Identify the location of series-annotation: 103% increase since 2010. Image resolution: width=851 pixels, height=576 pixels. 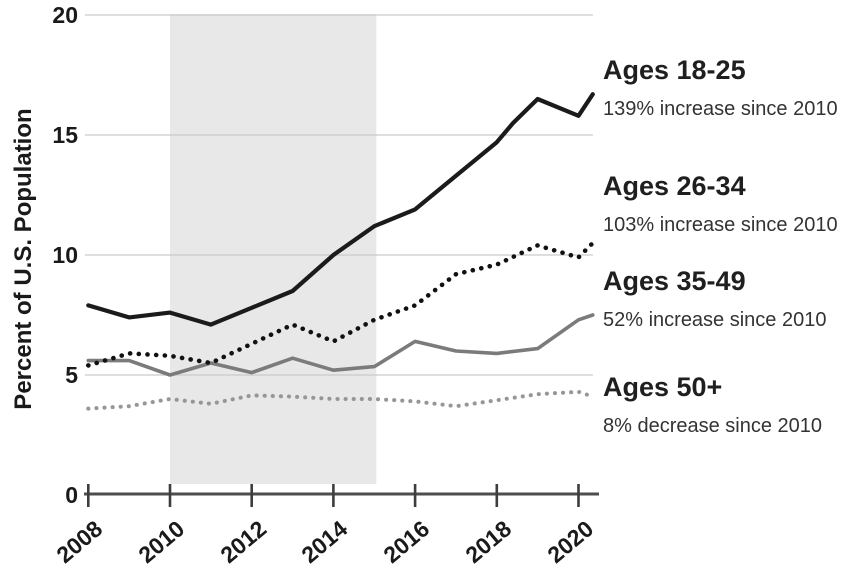
(720, 225).